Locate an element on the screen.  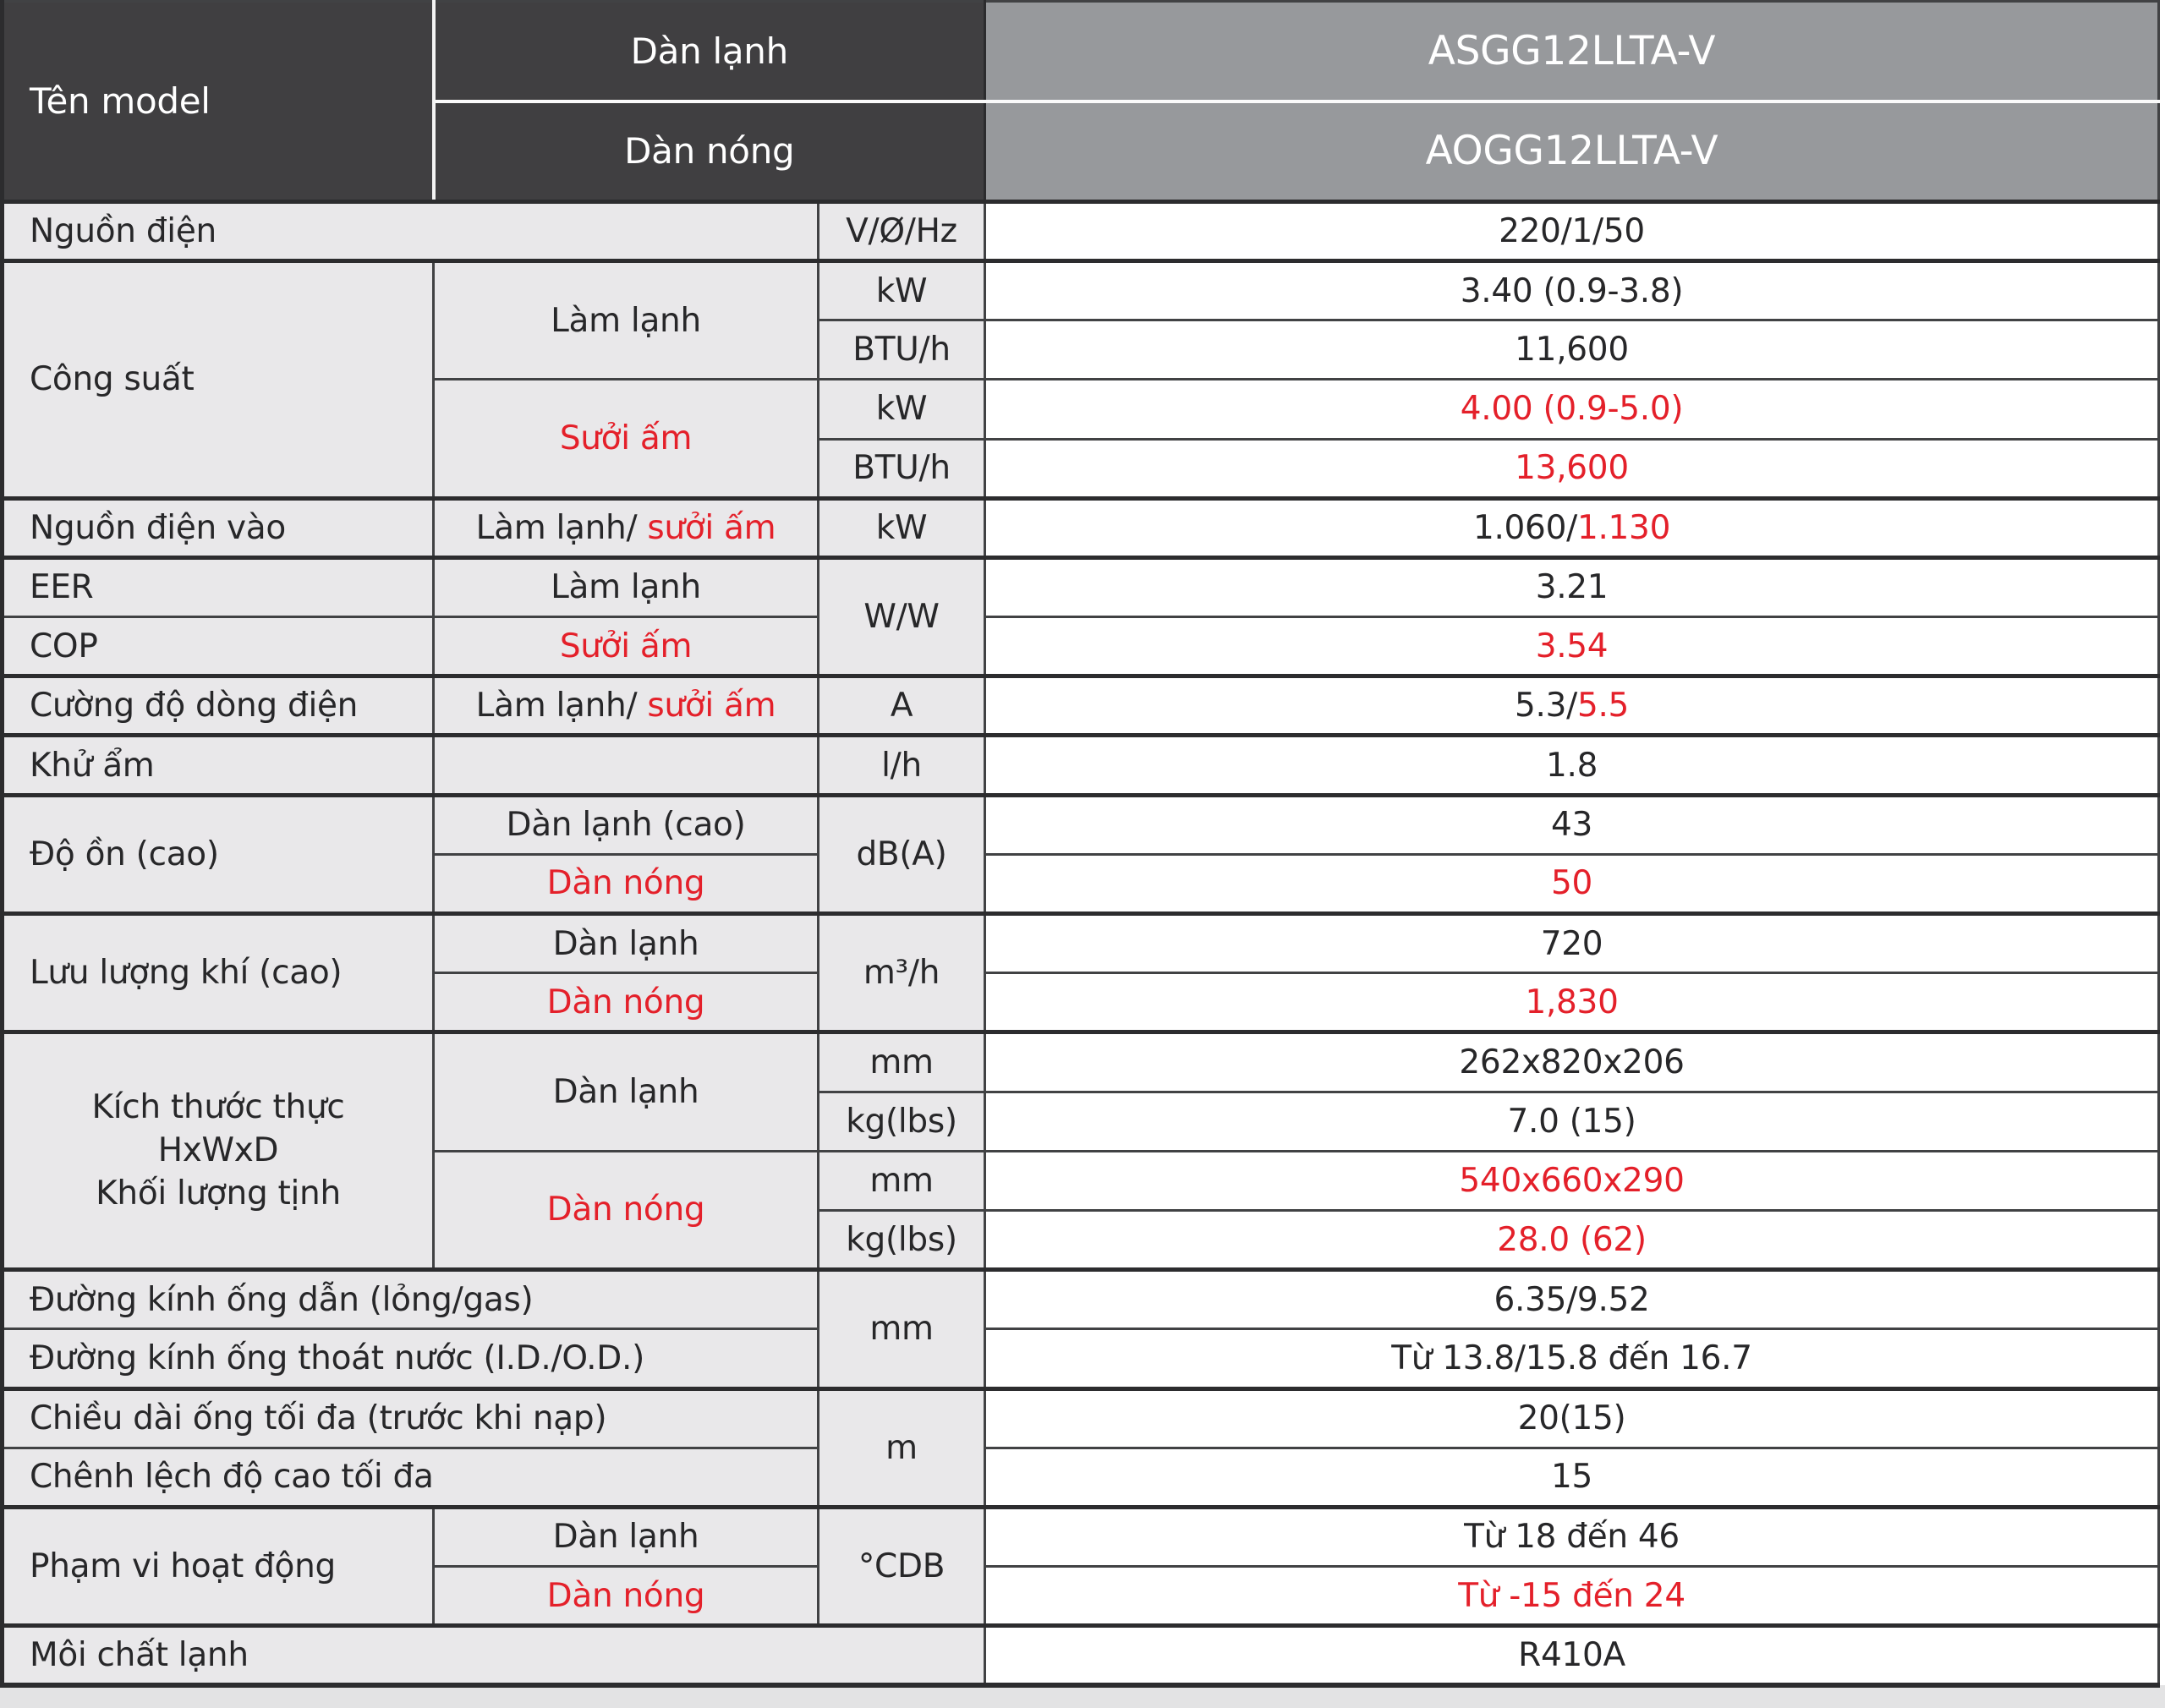
row-power-supply: Nguồn điện V/Ø/Hz 220/1/50 is located at coordinates (1081, 230).